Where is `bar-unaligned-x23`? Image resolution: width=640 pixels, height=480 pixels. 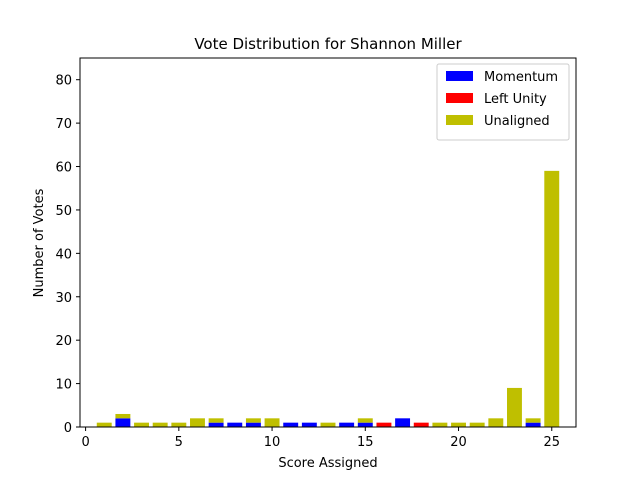
bar-unaligned-x23 is located at coordinates (514, 407).